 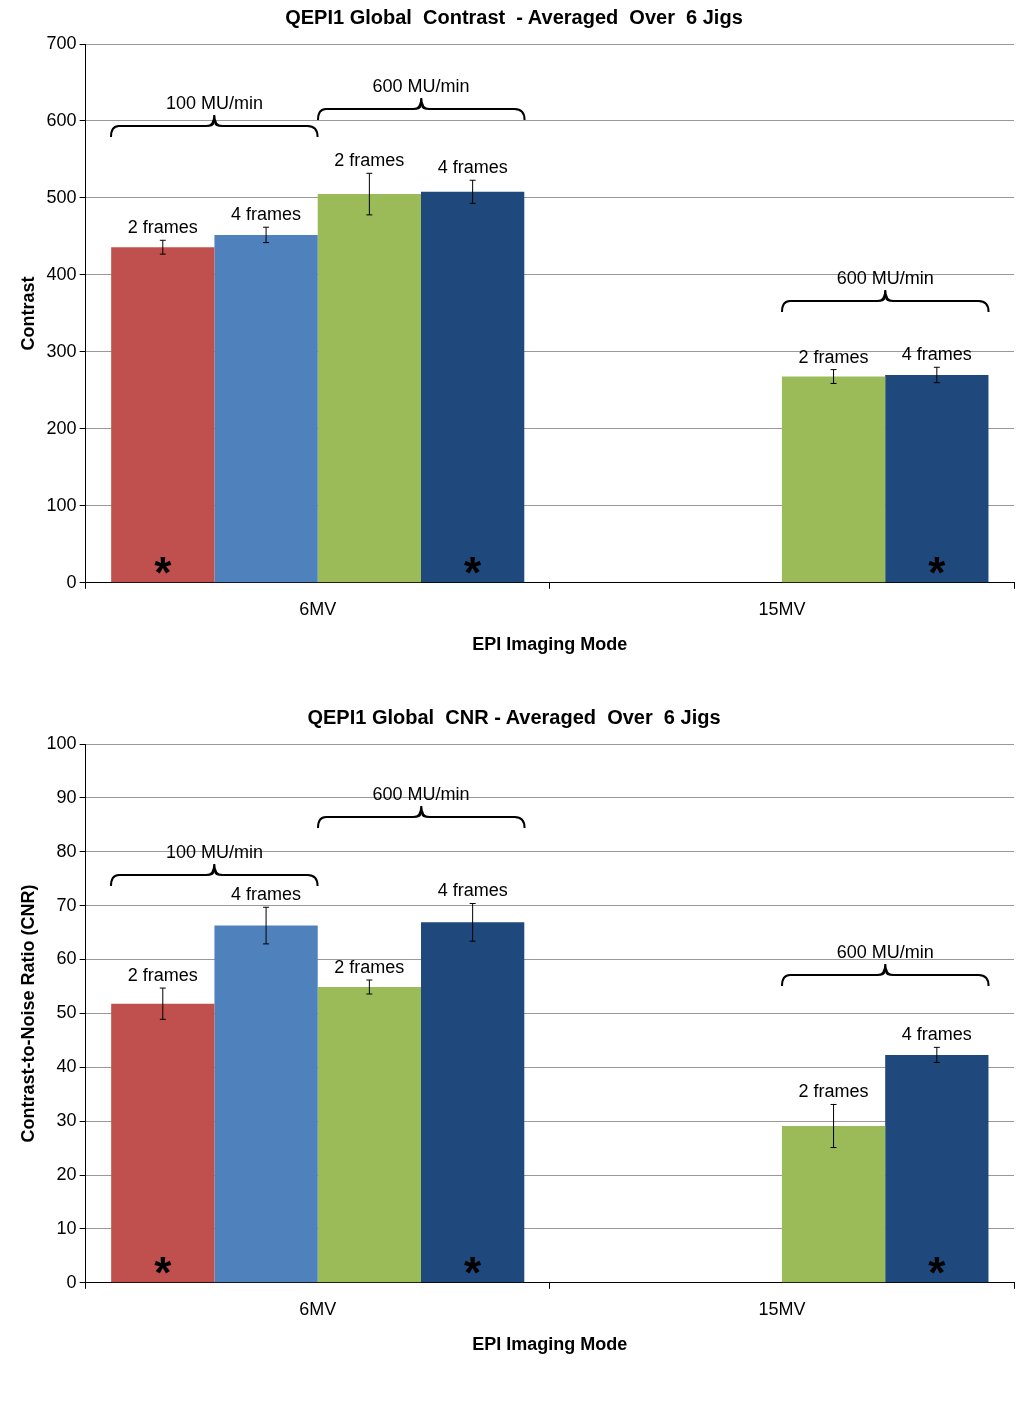 I want to click on y-axis-title: Contrast-to-Noise Ratio (CNR), so click(x=27, y=1013).